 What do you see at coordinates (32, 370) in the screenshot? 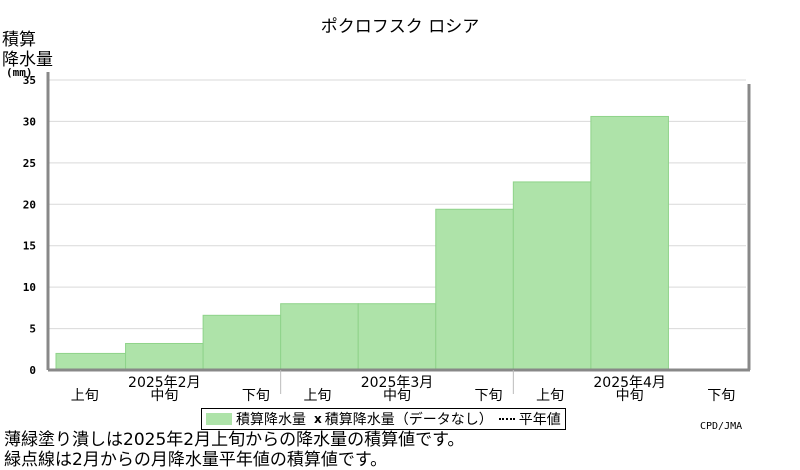
I see `y-tick-label: 0` at bounding box center [32, 370].